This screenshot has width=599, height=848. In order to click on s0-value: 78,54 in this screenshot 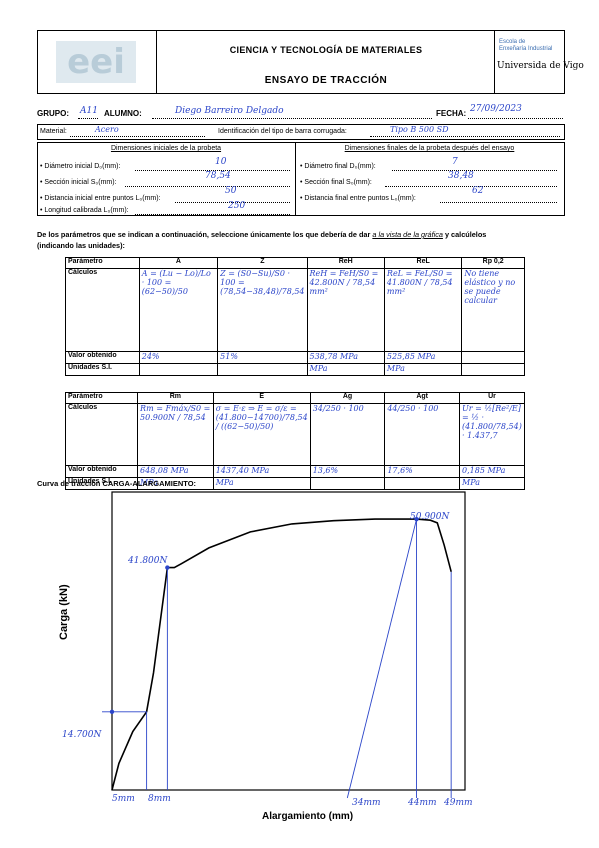, I will do `click(218, 176)`.